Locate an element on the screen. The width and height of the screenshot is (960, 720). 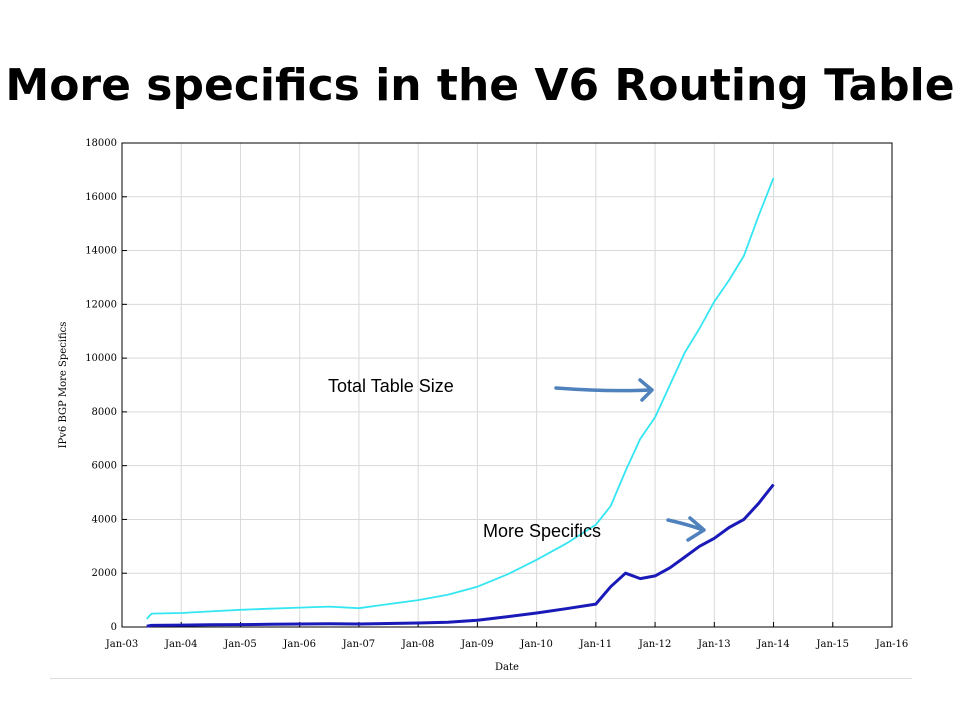
slide-title: More specifics in the V6 Routing Table is located at coordinates (480, 85).